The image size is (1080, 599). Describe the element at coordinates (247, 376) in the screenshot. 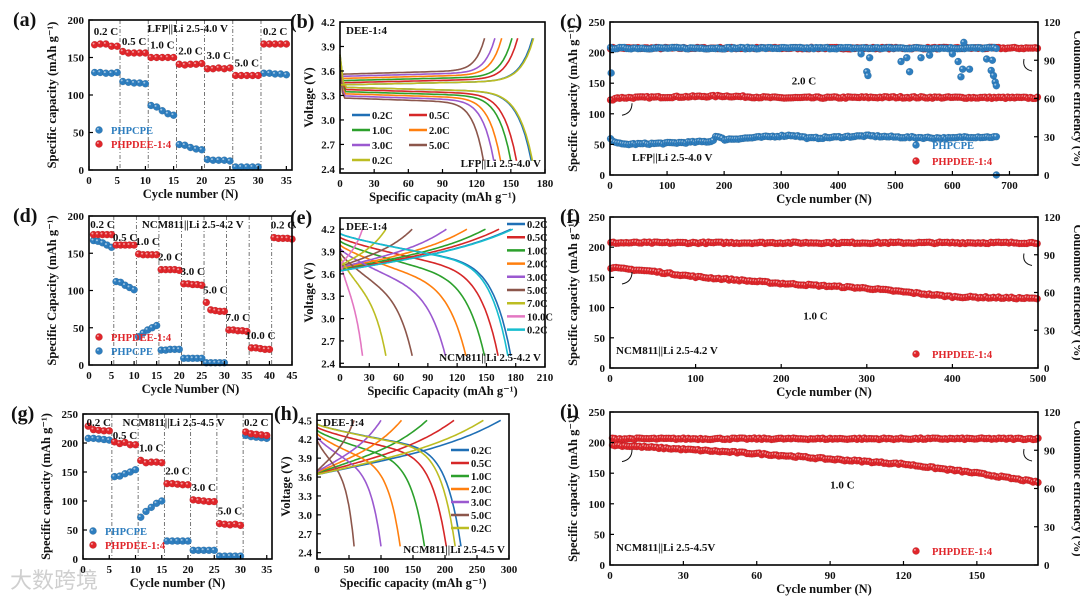

I see `x-tick-label: 35` at that location.